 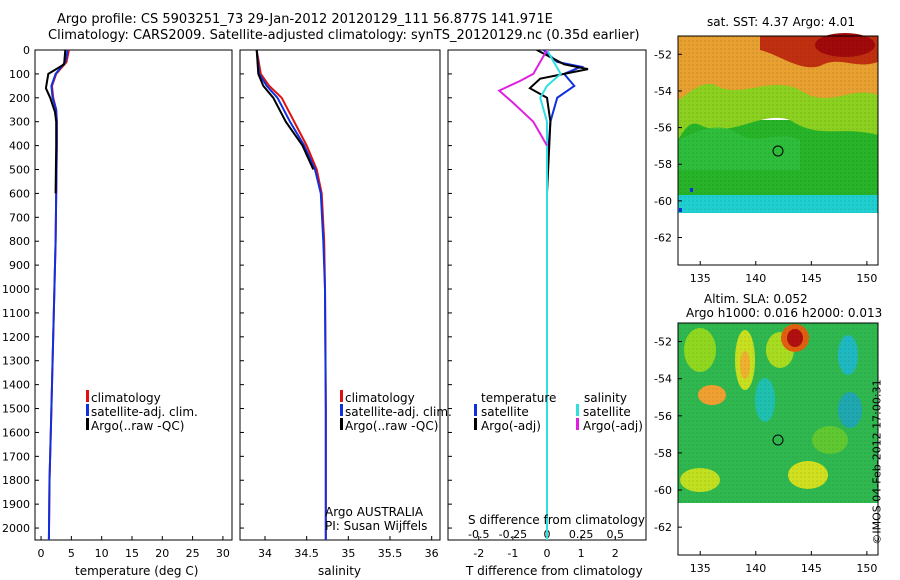 What do you see at coordinates (16, 385) in the screenshot?
I see `depth-tick-label: 1400` at bounding box center [16, 385].